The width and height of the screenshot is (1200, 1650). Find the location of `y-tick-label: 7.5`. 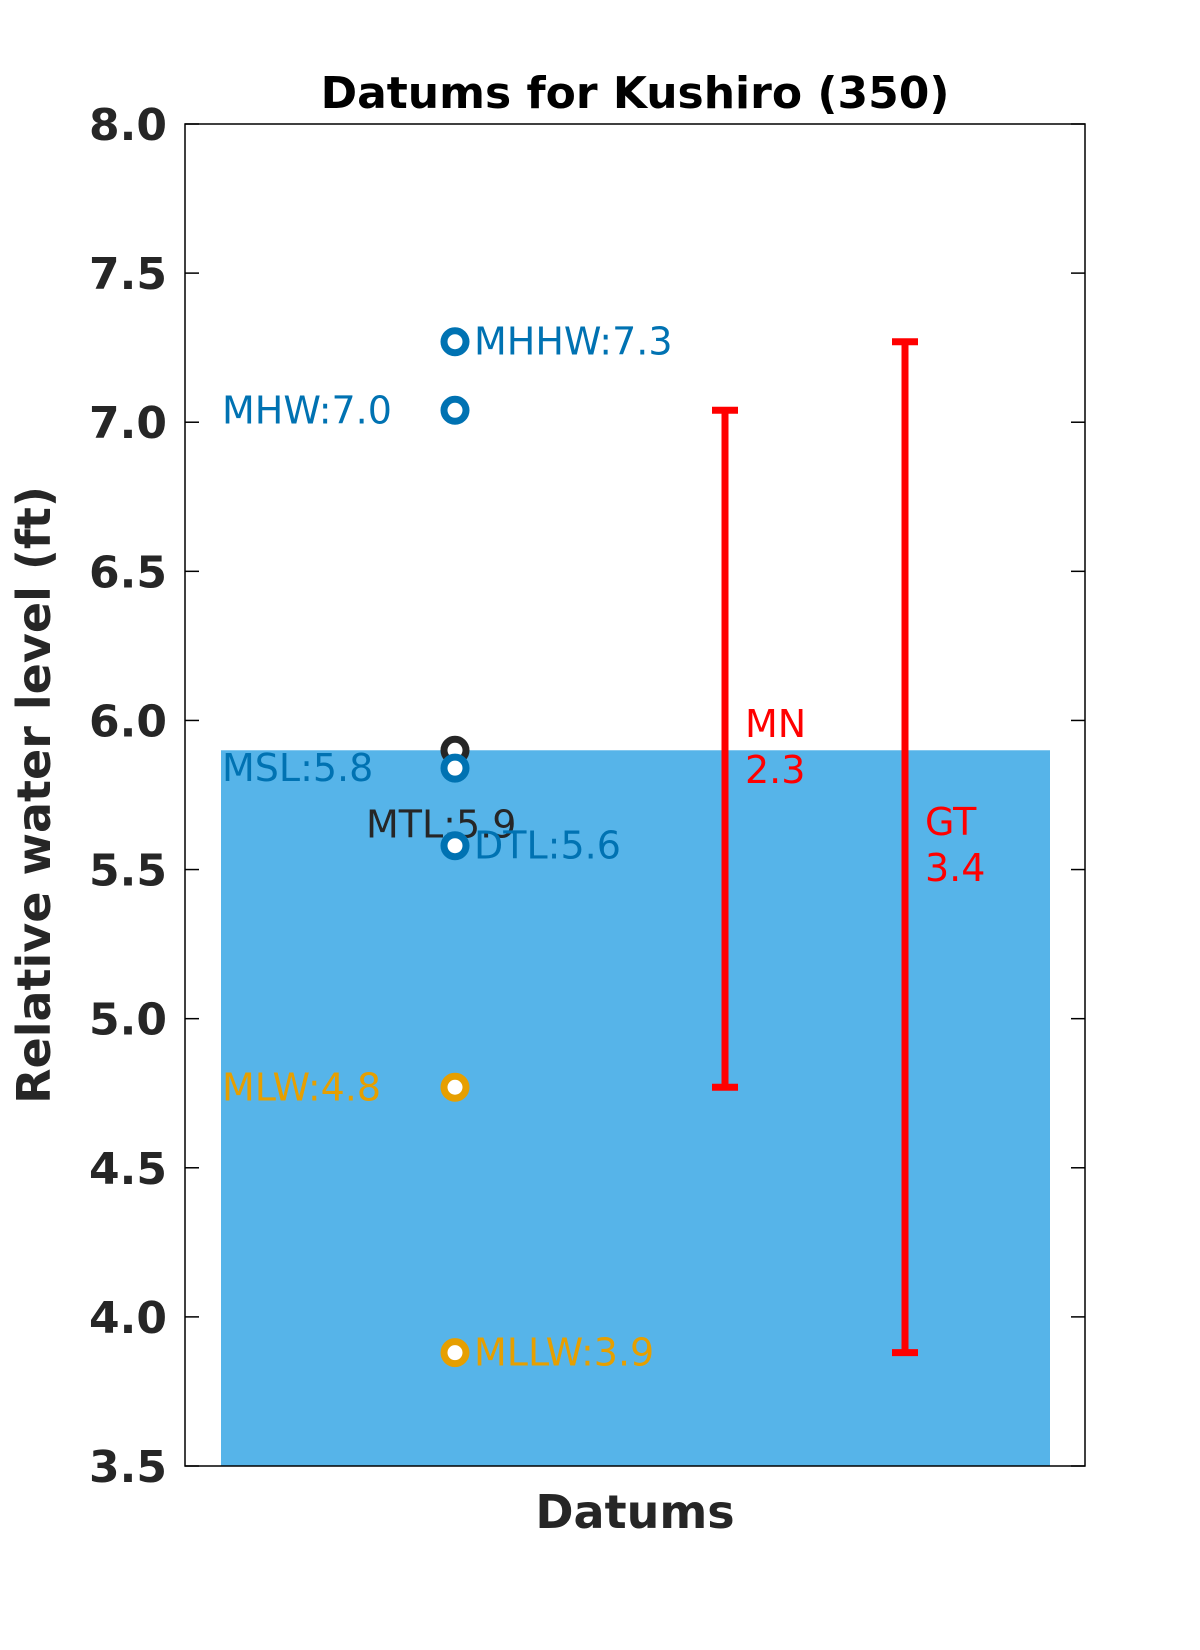

y-tick-label: 7.5 is located at coordinates (128, 274).